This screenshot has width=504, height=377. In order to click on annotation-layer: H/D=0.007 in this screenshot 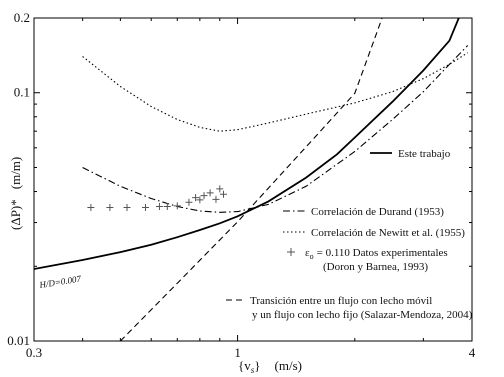, I will do `click(60, 281)`.